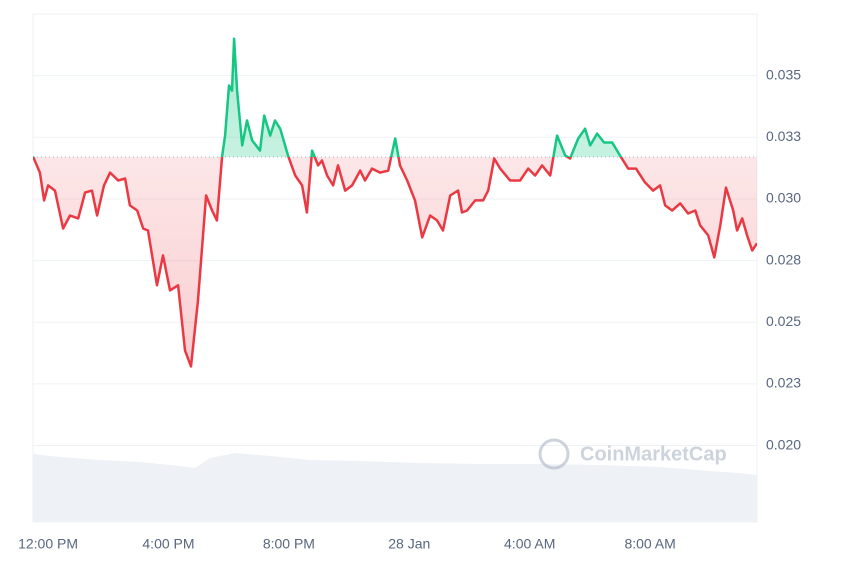 This screenshot has width=850, height=572. Describe the element at coordinates (783, 74) in the screenshot. I see `y-tick-label: 0.035` at that location.